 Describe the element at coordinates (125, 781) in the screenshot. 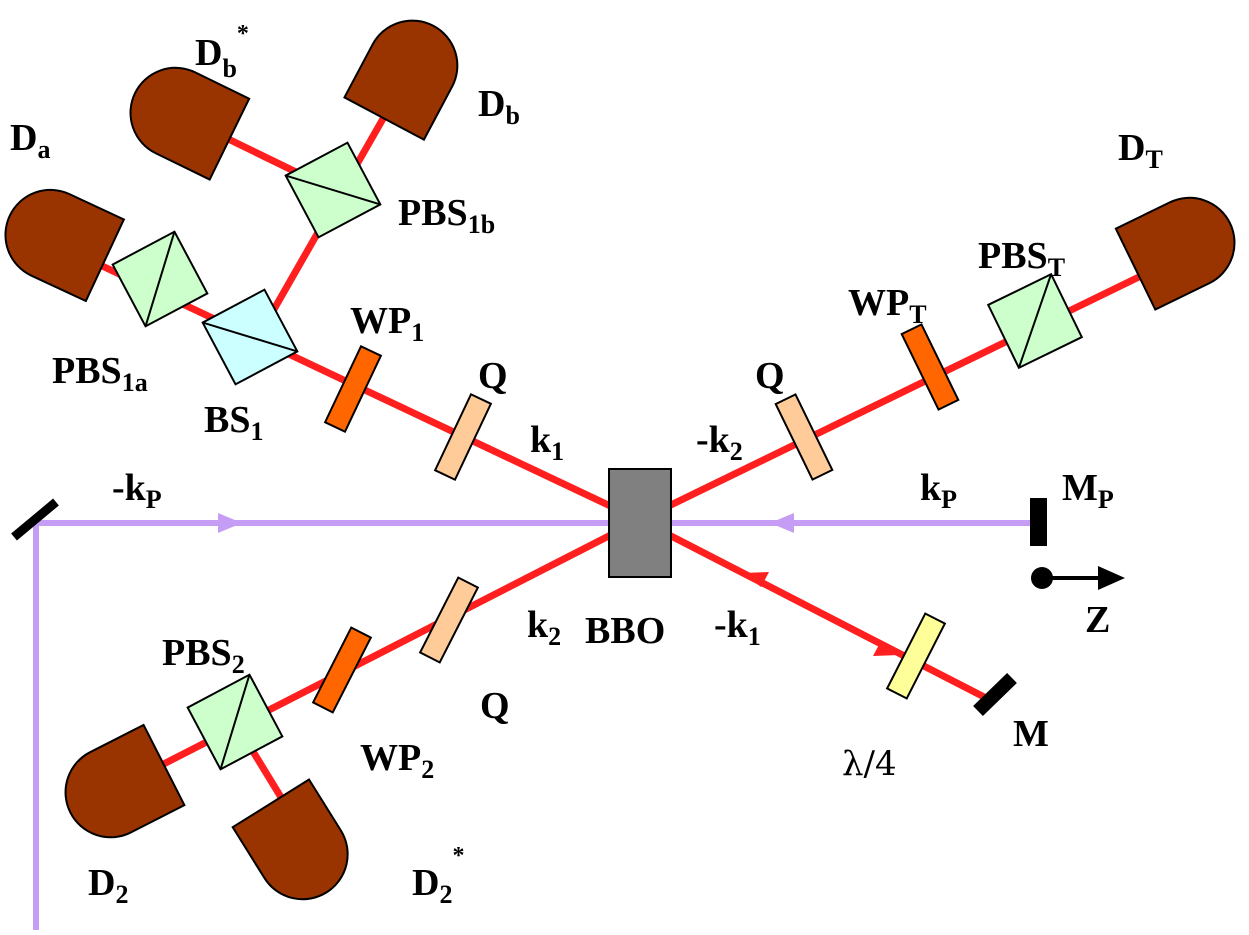

I see `detector-d2` at that location.